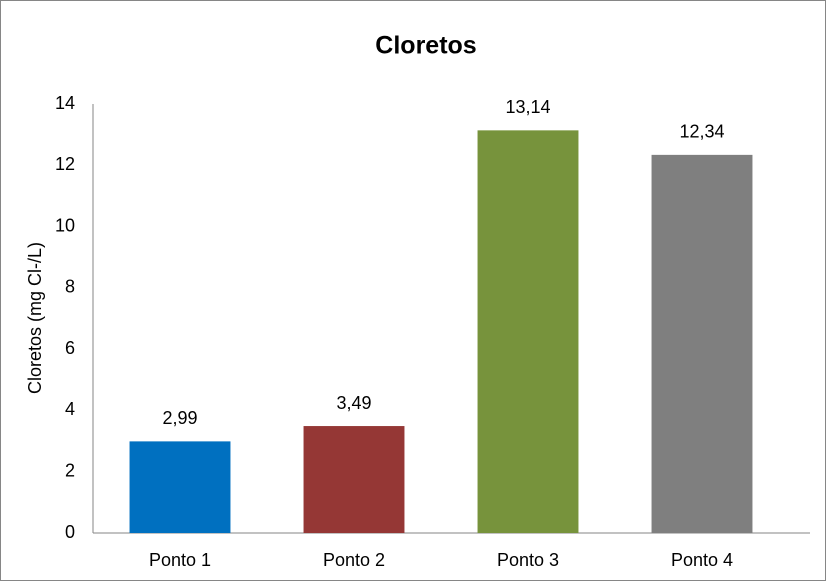  I want to click on value-label: 13,14, so click(527, 107).